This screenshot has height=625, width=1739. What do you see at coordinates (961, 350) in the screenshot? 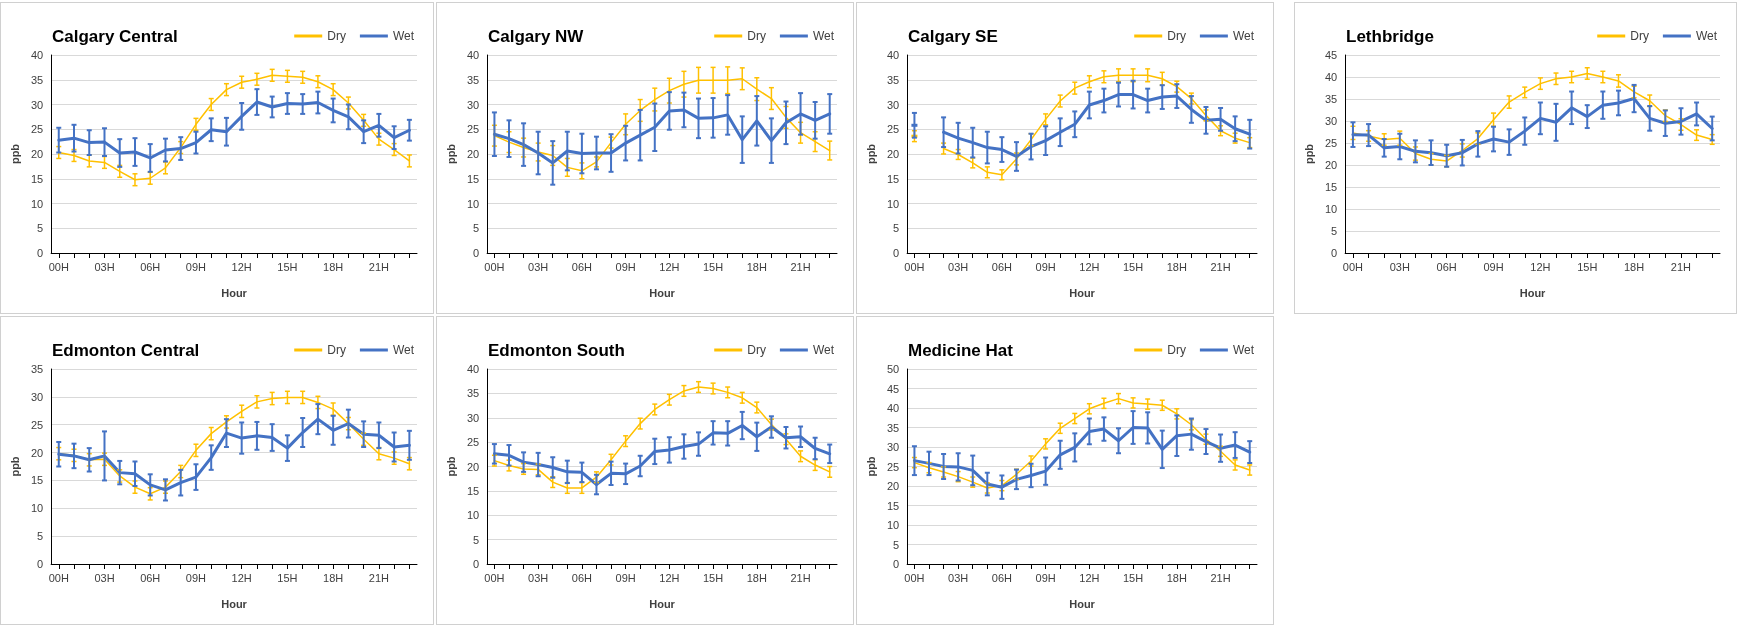
I see `chart-title: Medicine Hat` at bounding box center [961, 350].